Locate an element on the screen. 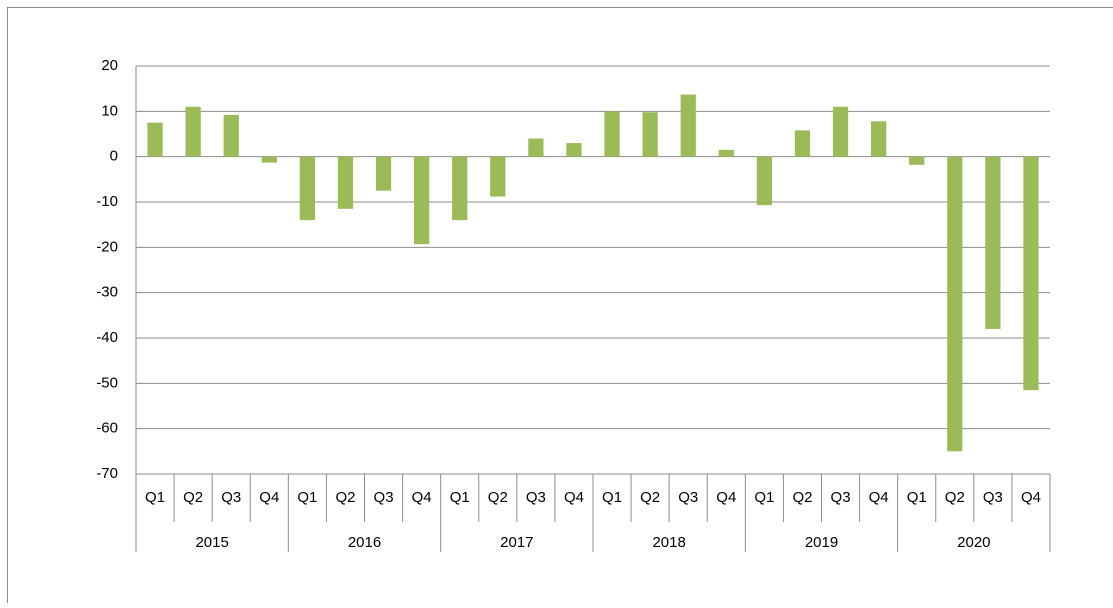 Image resolution: width=1113 pixels, height=608 pixels. group-label: 2016 is located at coordinates (364, 542).